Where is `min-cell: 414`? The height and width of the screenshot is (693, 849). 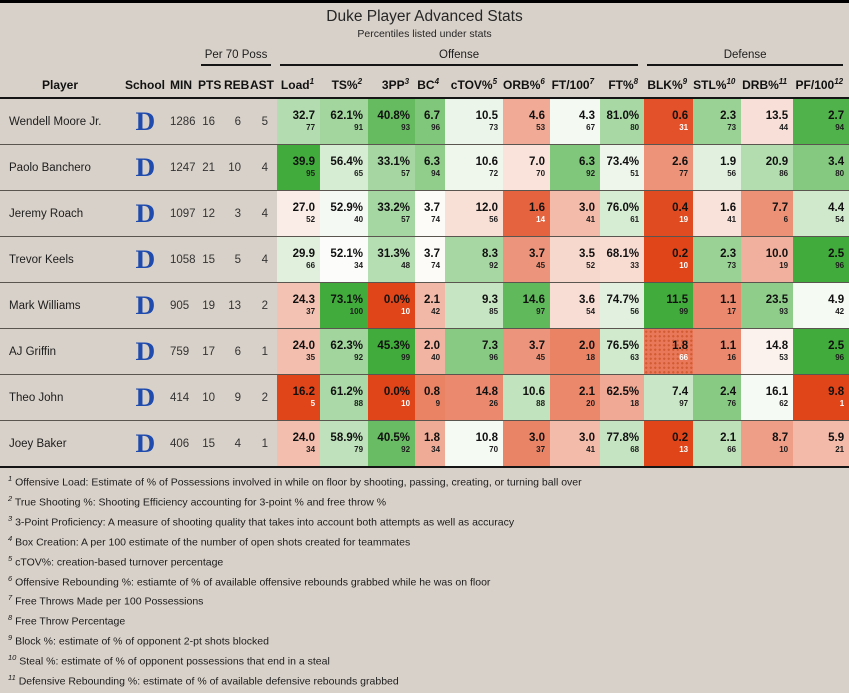
min-cell: 414 is located at coordinates (184, 397).